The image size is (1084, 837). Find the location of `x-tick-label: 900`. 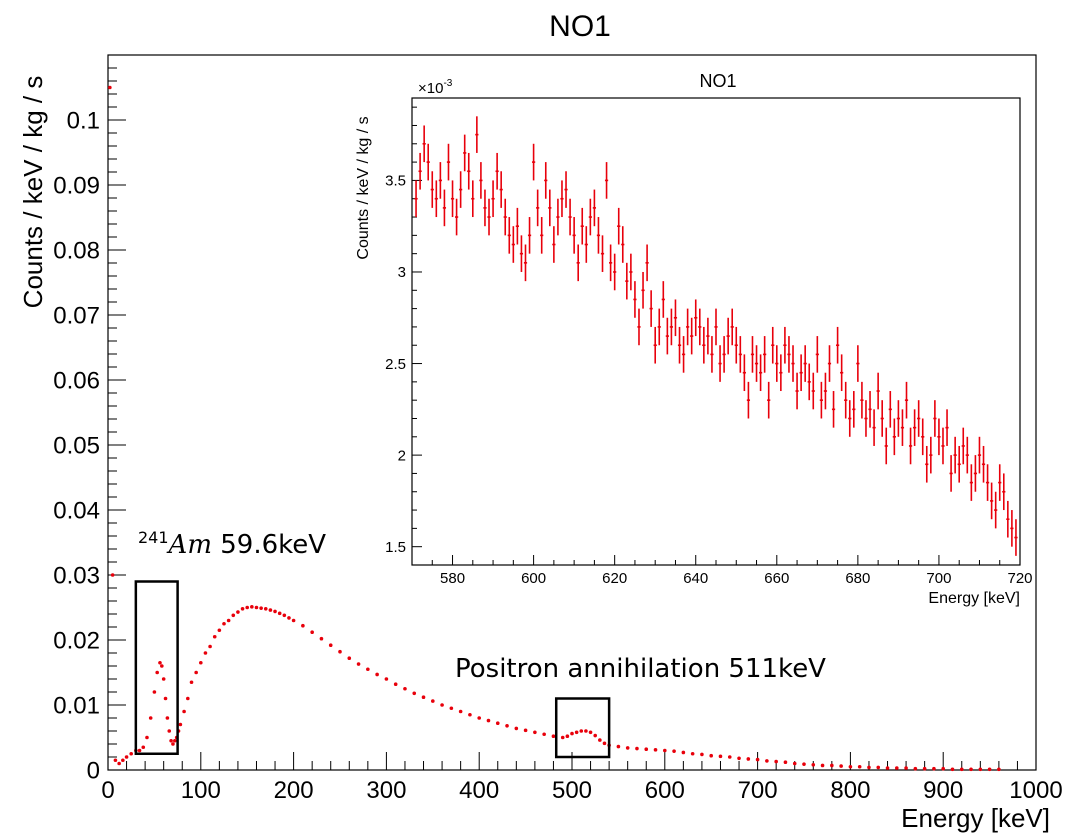

x-tick-label: 900 is located at coordinates (943, 790).